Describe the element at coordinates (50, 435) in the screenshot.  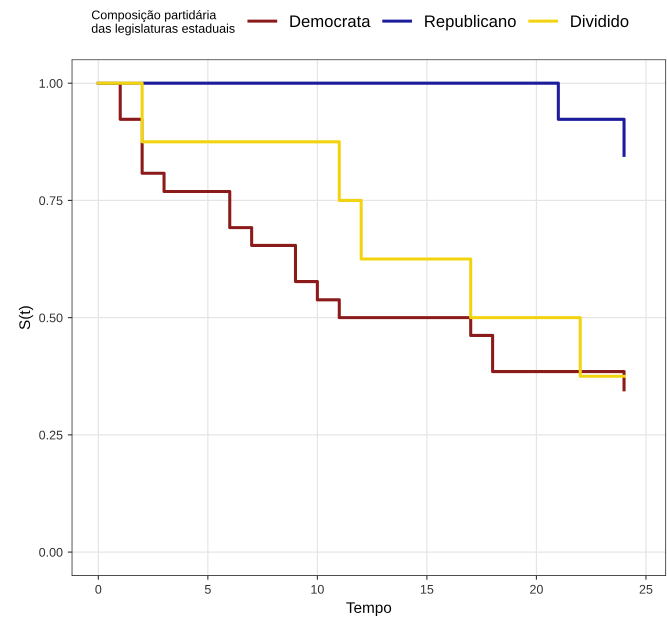
I see `y-tick-label: 0.25` at that location.